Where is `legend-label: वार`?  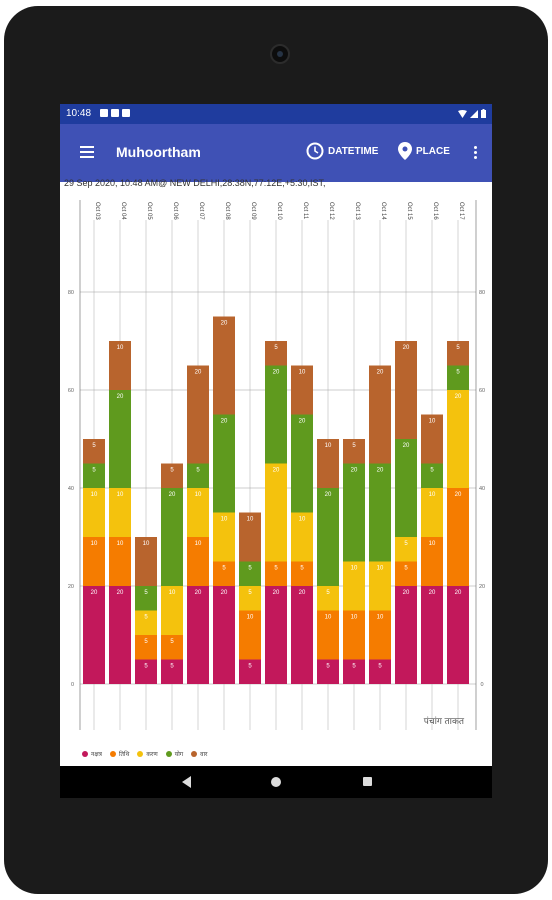
legend-label: वार is located at coordinates (204, 755).